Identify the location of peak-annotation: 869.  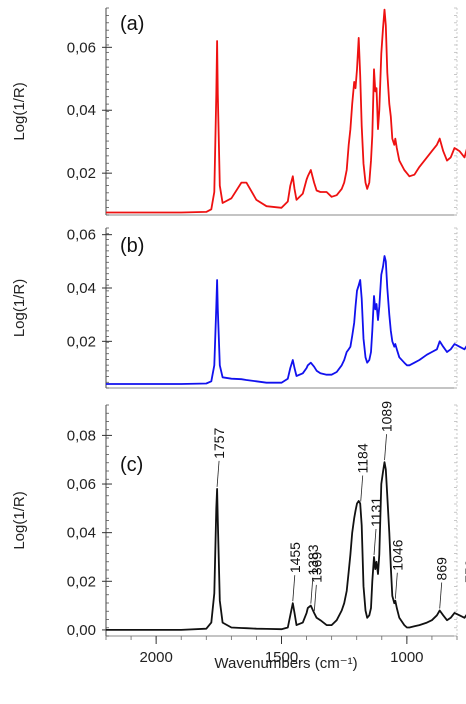
(442, 569).